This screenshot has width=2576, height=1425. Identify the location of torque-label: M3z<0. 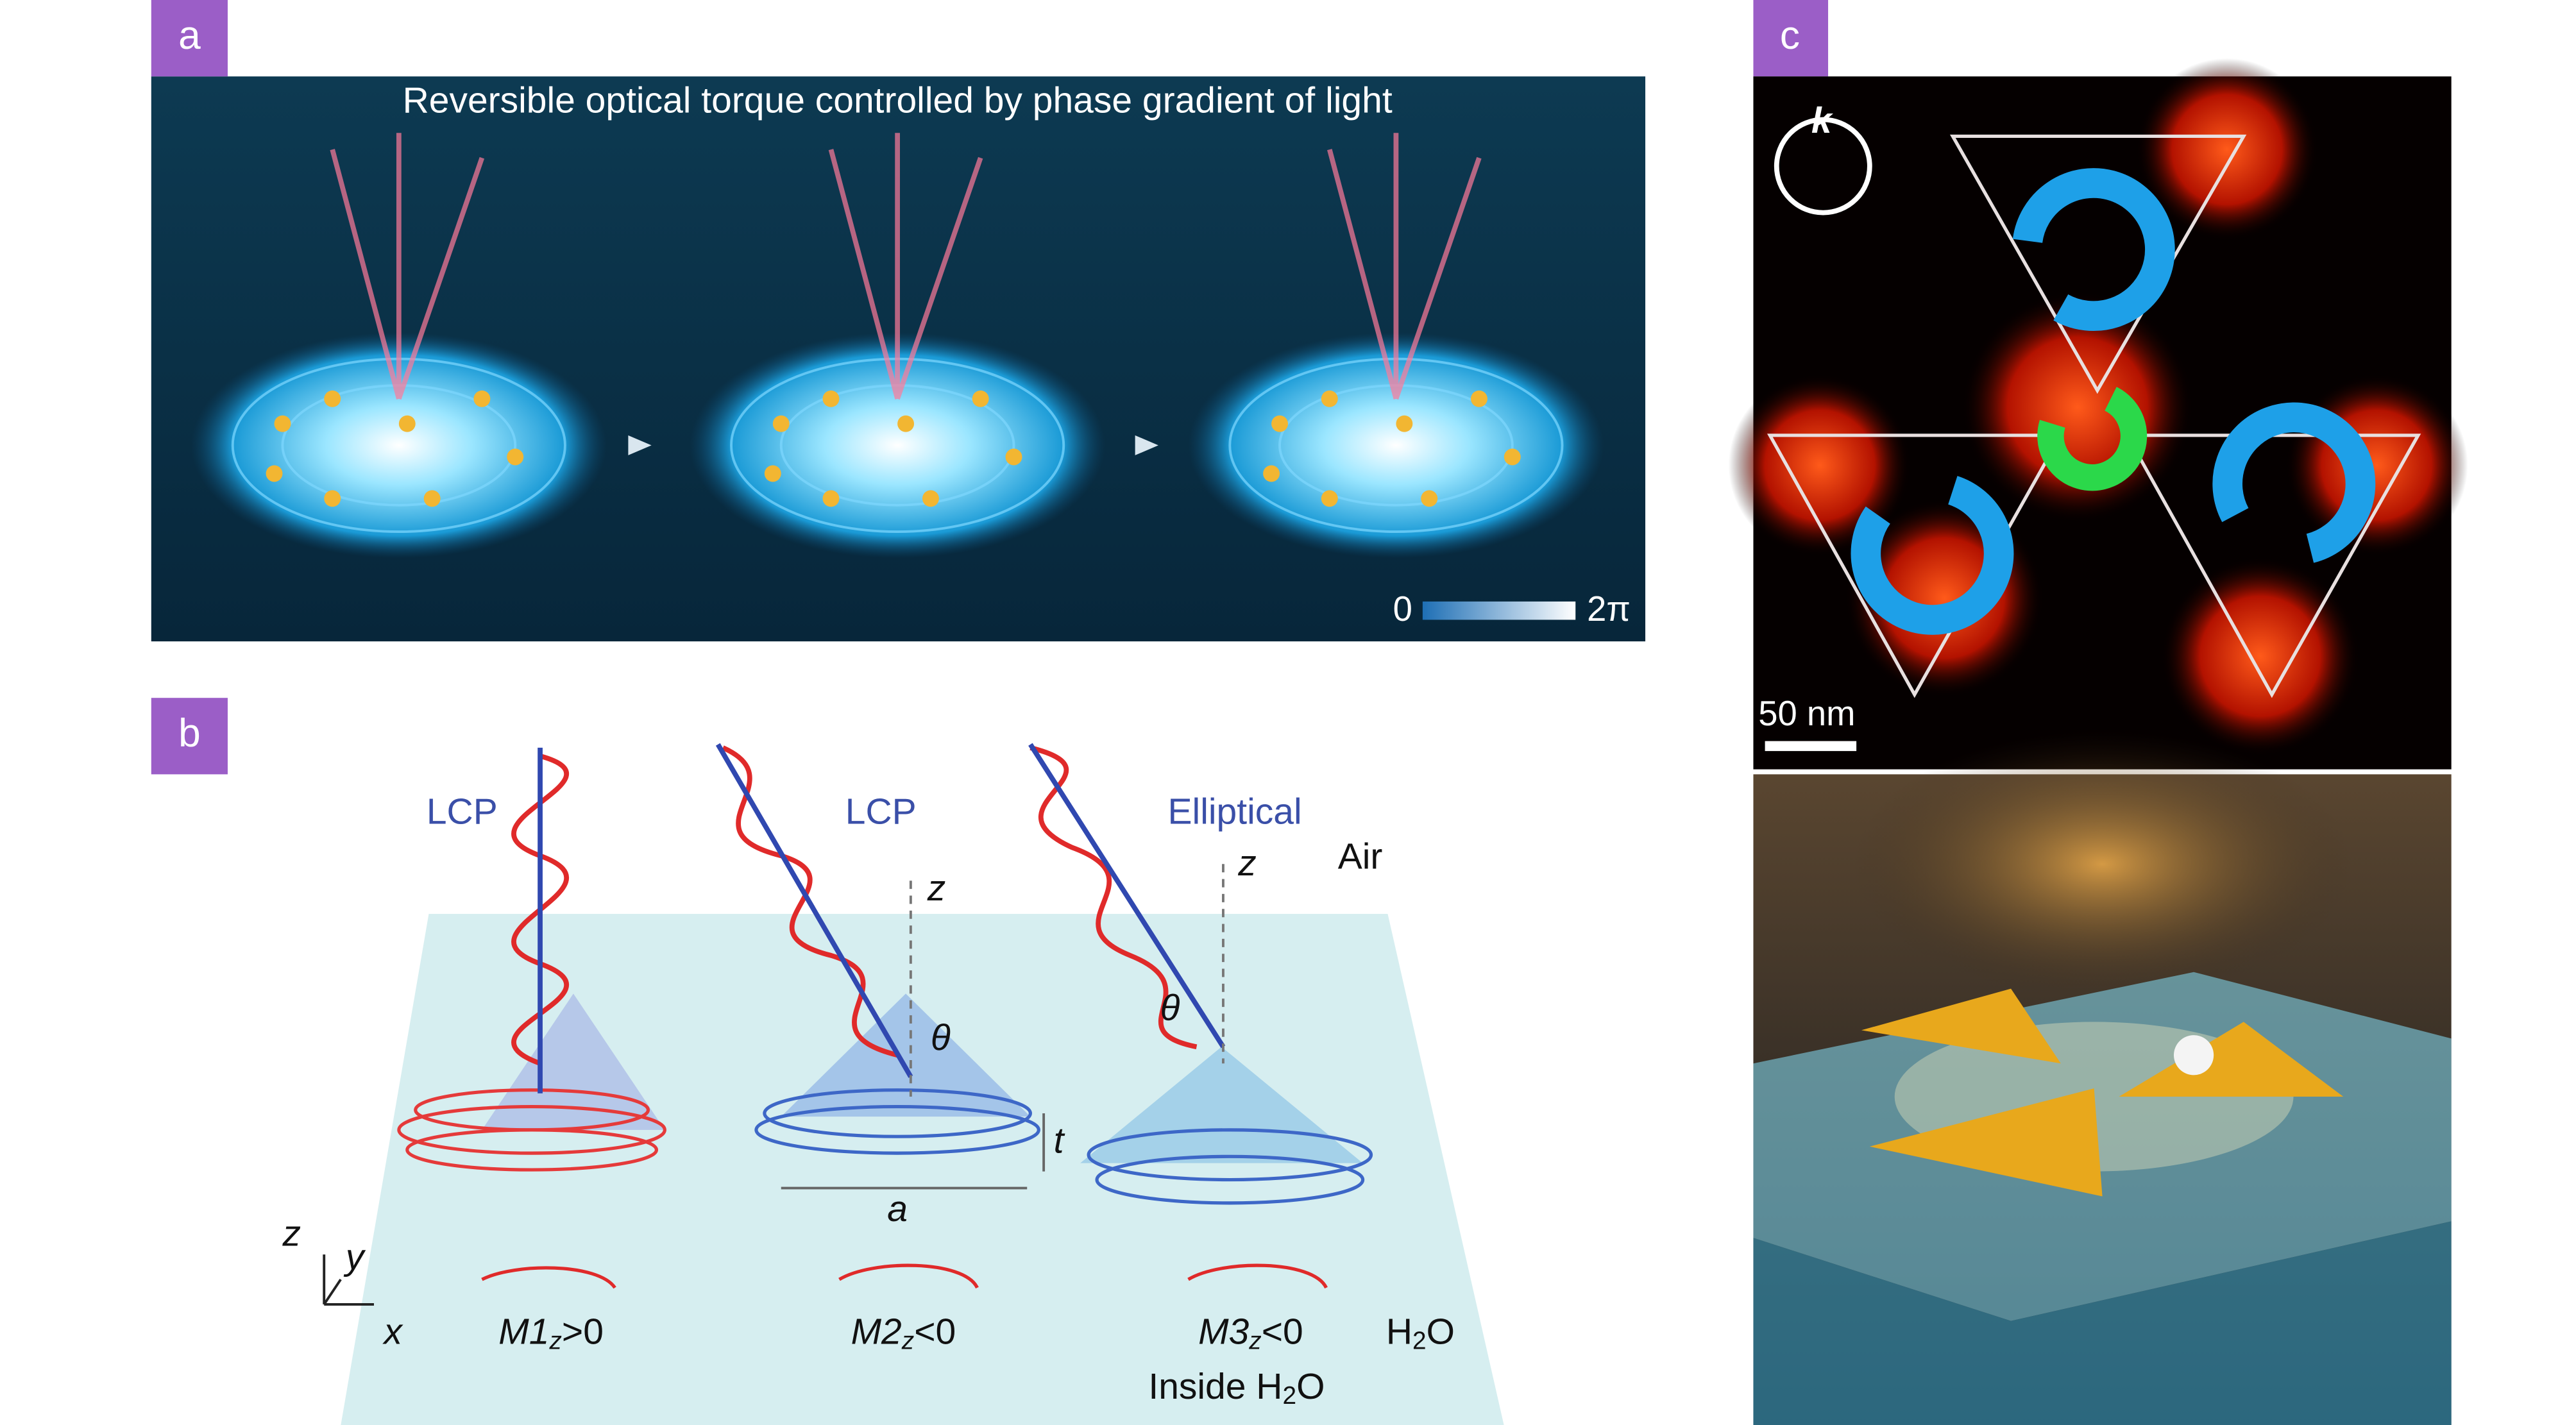
(1250, 1333).